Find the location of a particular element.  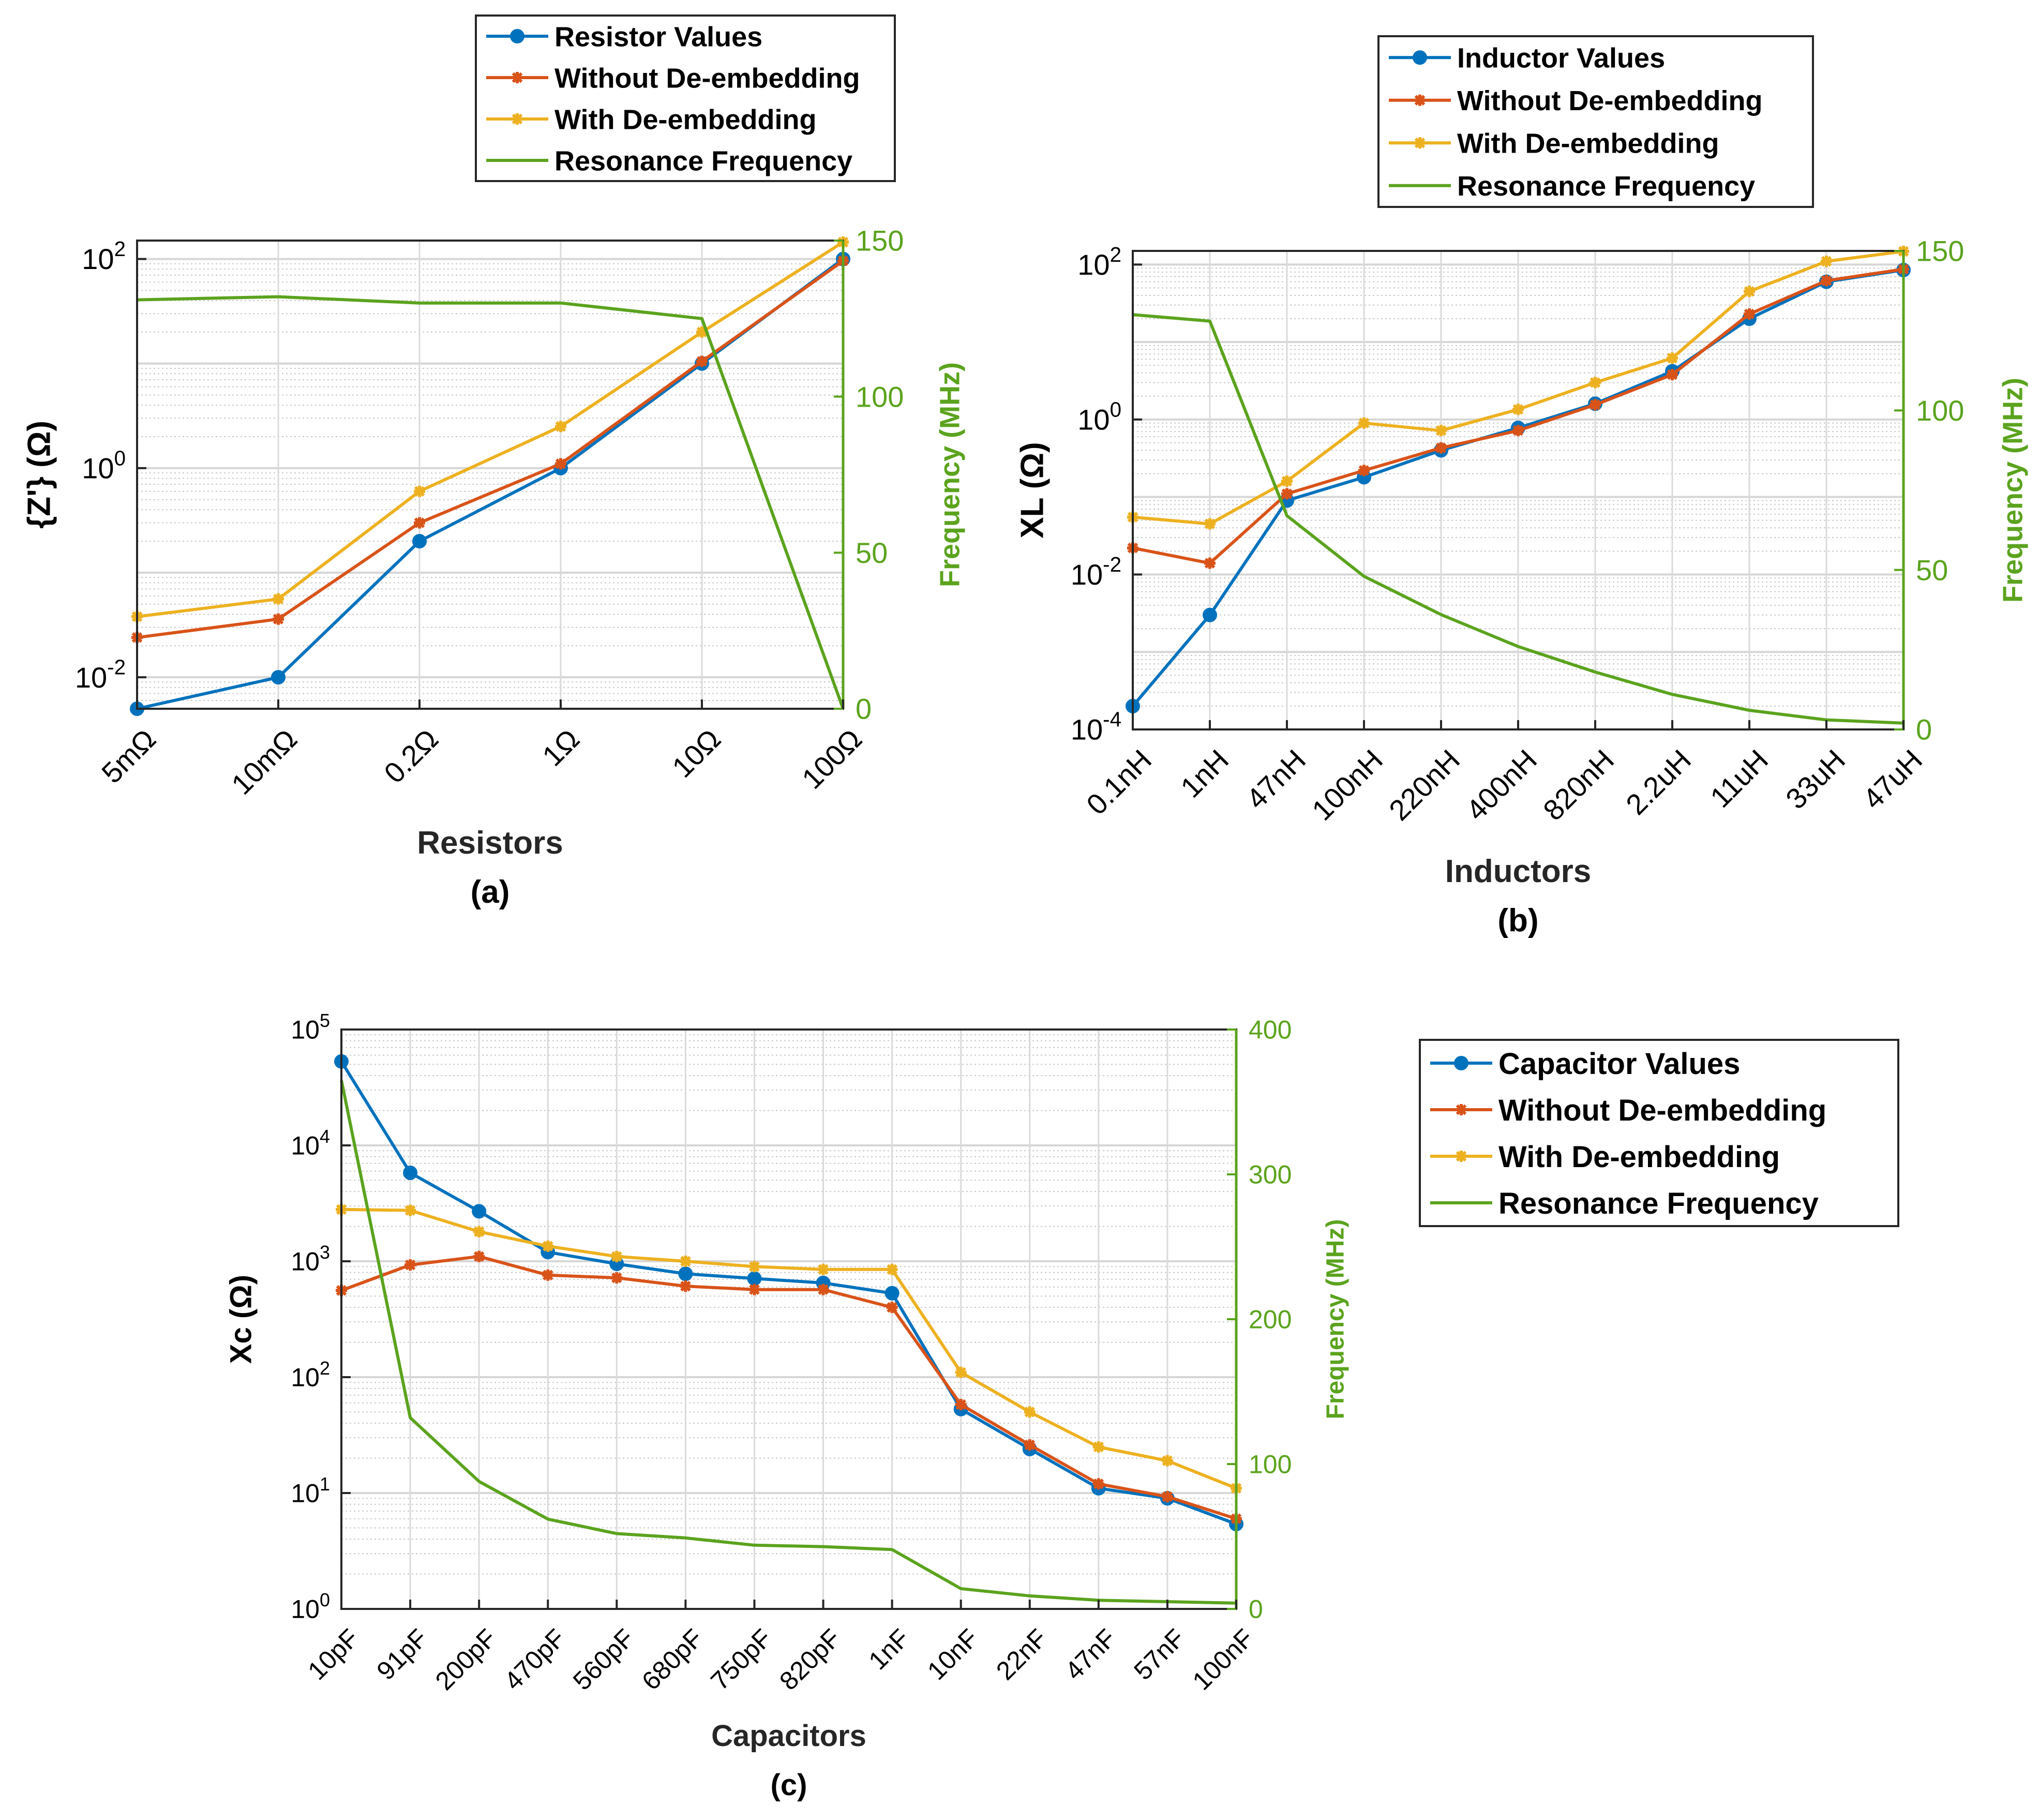

x-tick-label: 91pF is located at coordinates (402, 1654).